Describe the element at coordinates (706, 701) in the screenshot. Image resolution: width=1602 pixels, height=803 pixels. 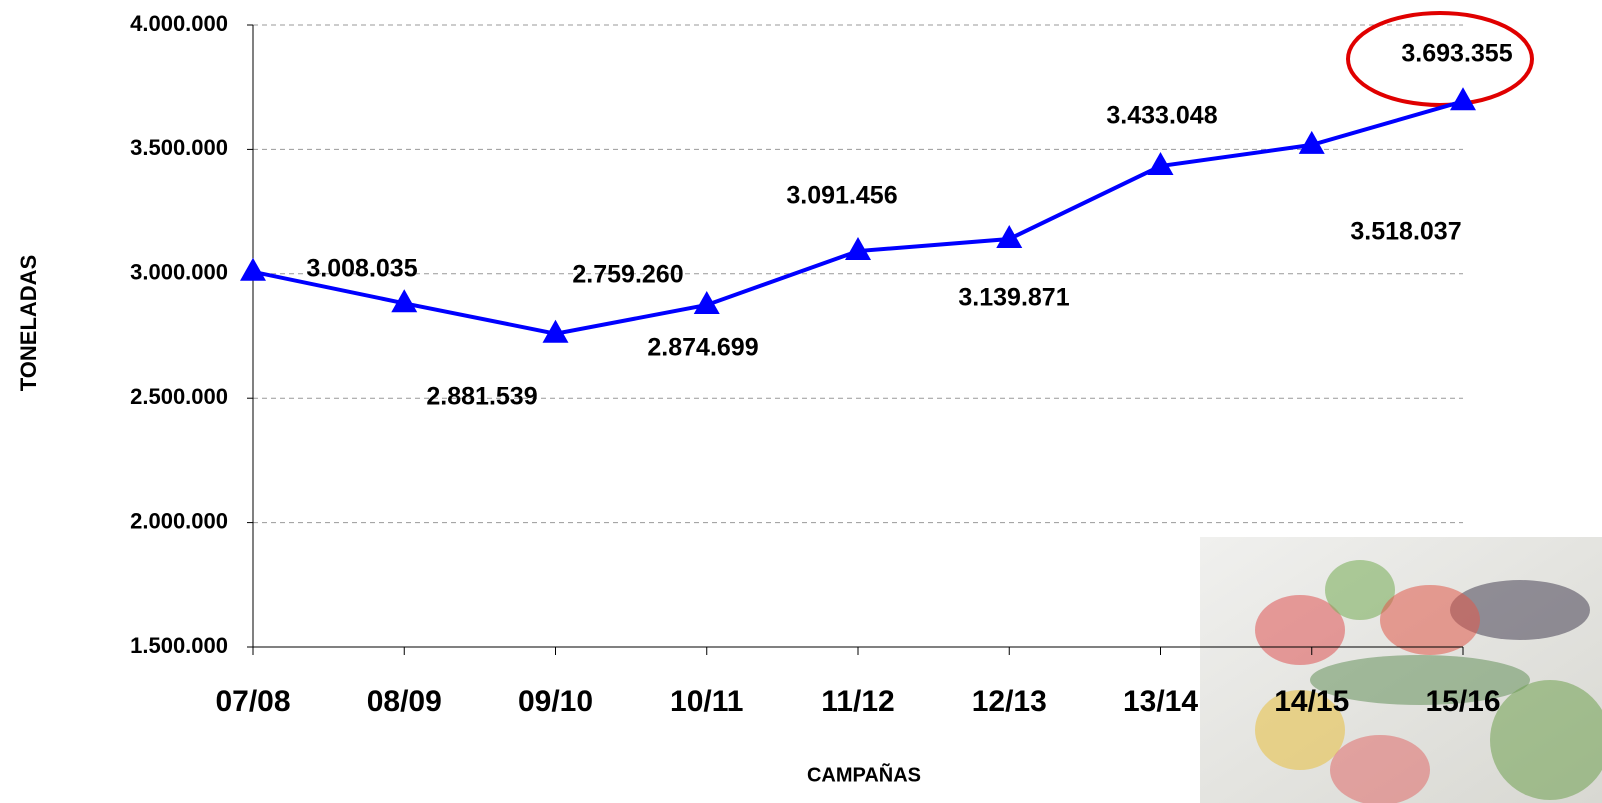
I see `x-tick-label: 10/11` at that location.